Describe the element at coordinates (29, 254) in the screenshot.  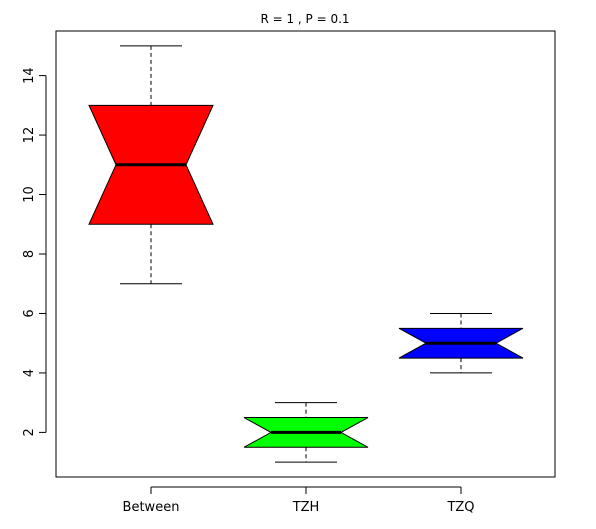
I see `y-tick-label: 8` at that location.